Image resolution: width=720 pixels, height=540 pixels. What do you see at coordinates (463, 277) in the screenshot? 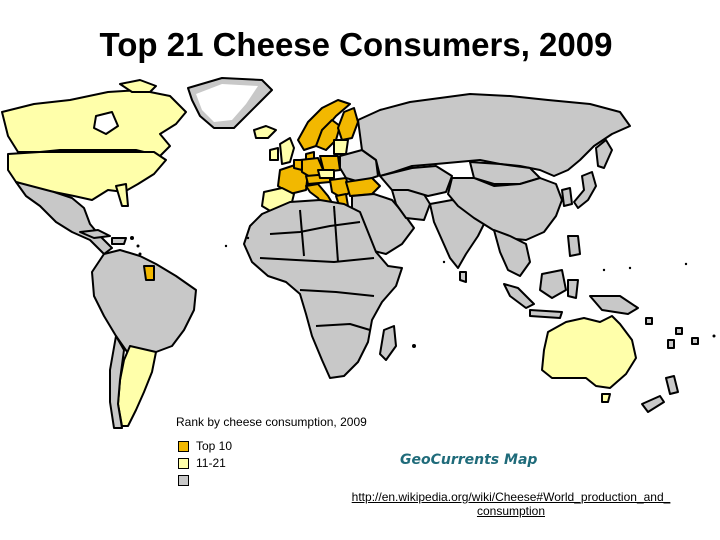
I see `sri-lanka` at bounding box center [463, 277].